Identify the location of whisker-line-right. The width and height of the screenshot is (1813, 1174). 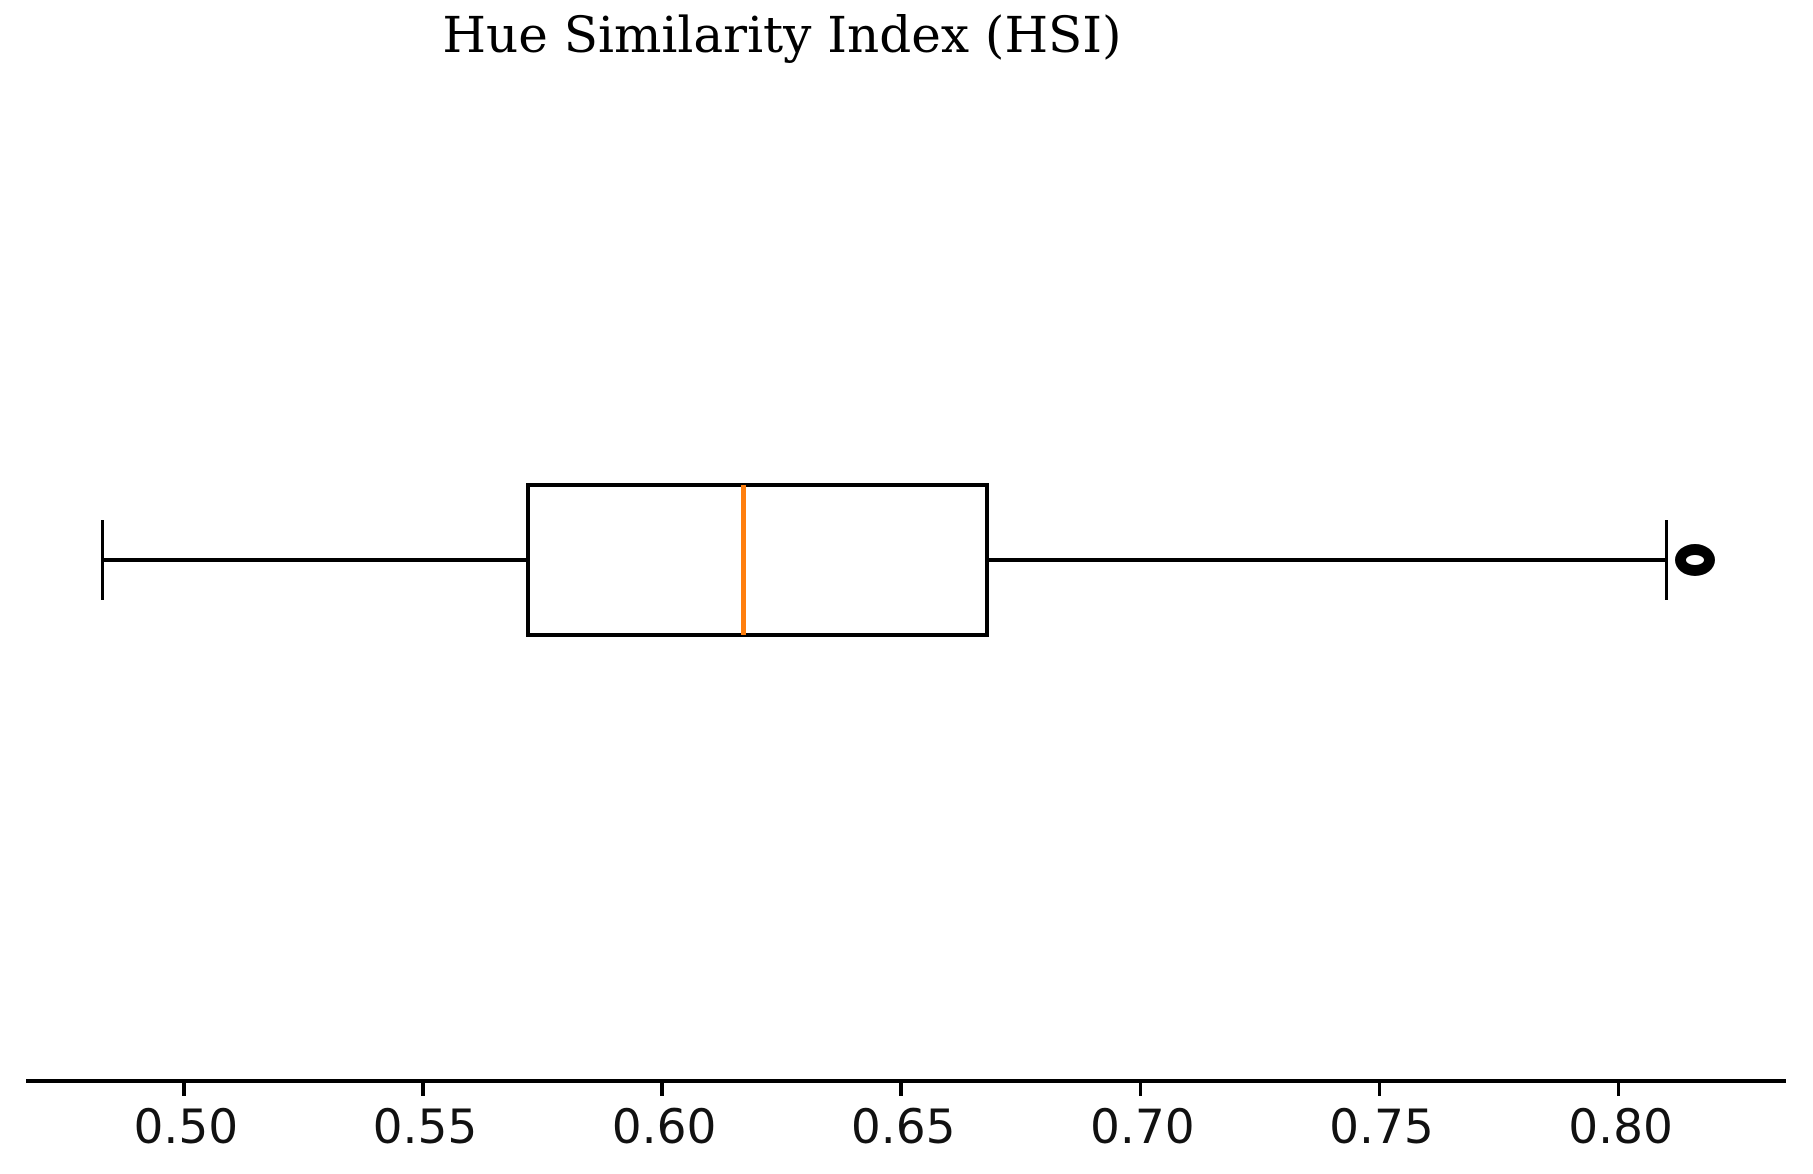
(1327, 560).